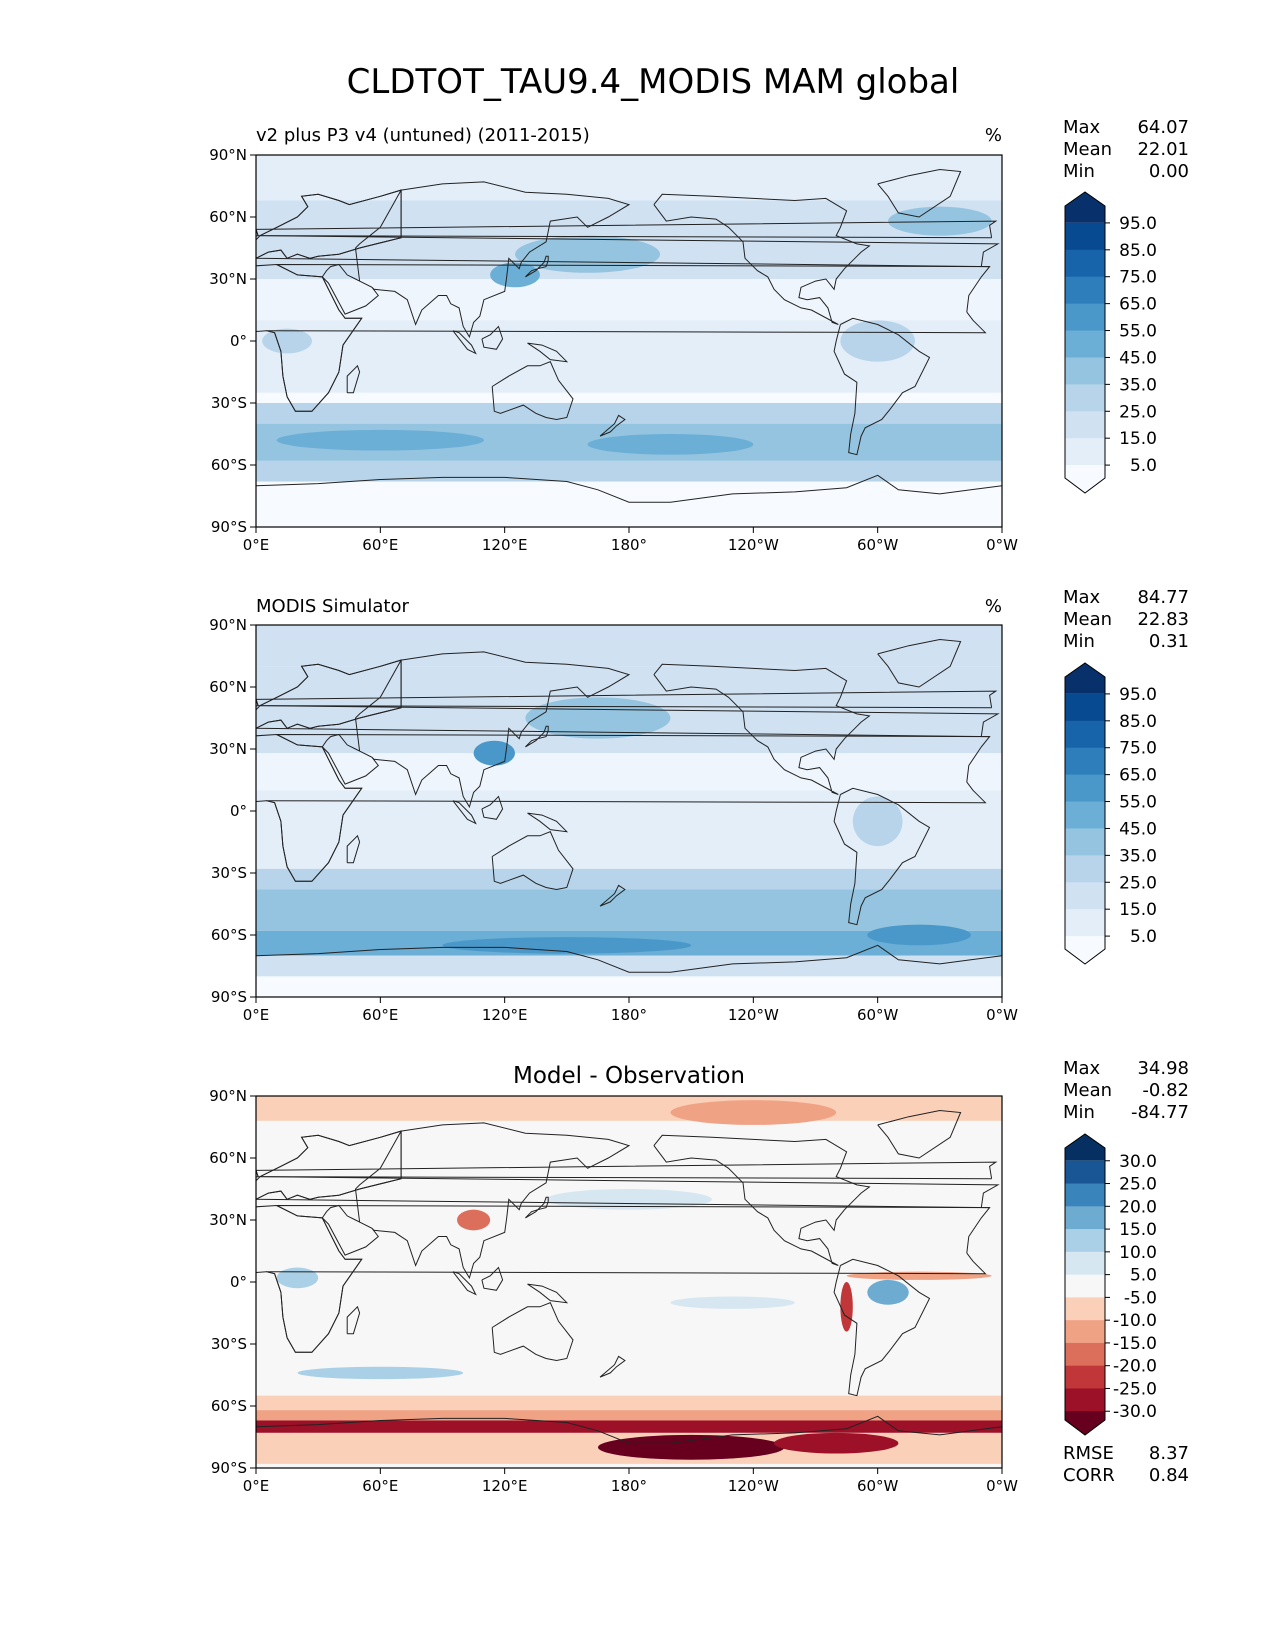  What do you see at coordinates (1138, 1230) in the screenshot?
I see `colorbar-label: 15.0` at bounding box center [1138, 1230].